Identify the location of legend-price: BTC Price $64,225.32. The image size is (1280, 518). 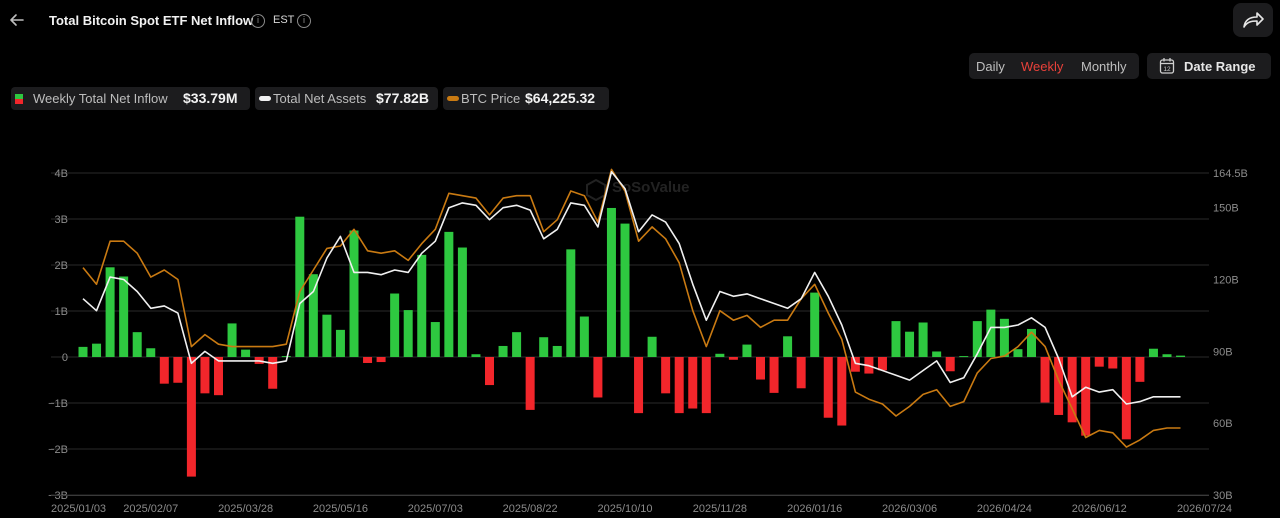
(526, 98).